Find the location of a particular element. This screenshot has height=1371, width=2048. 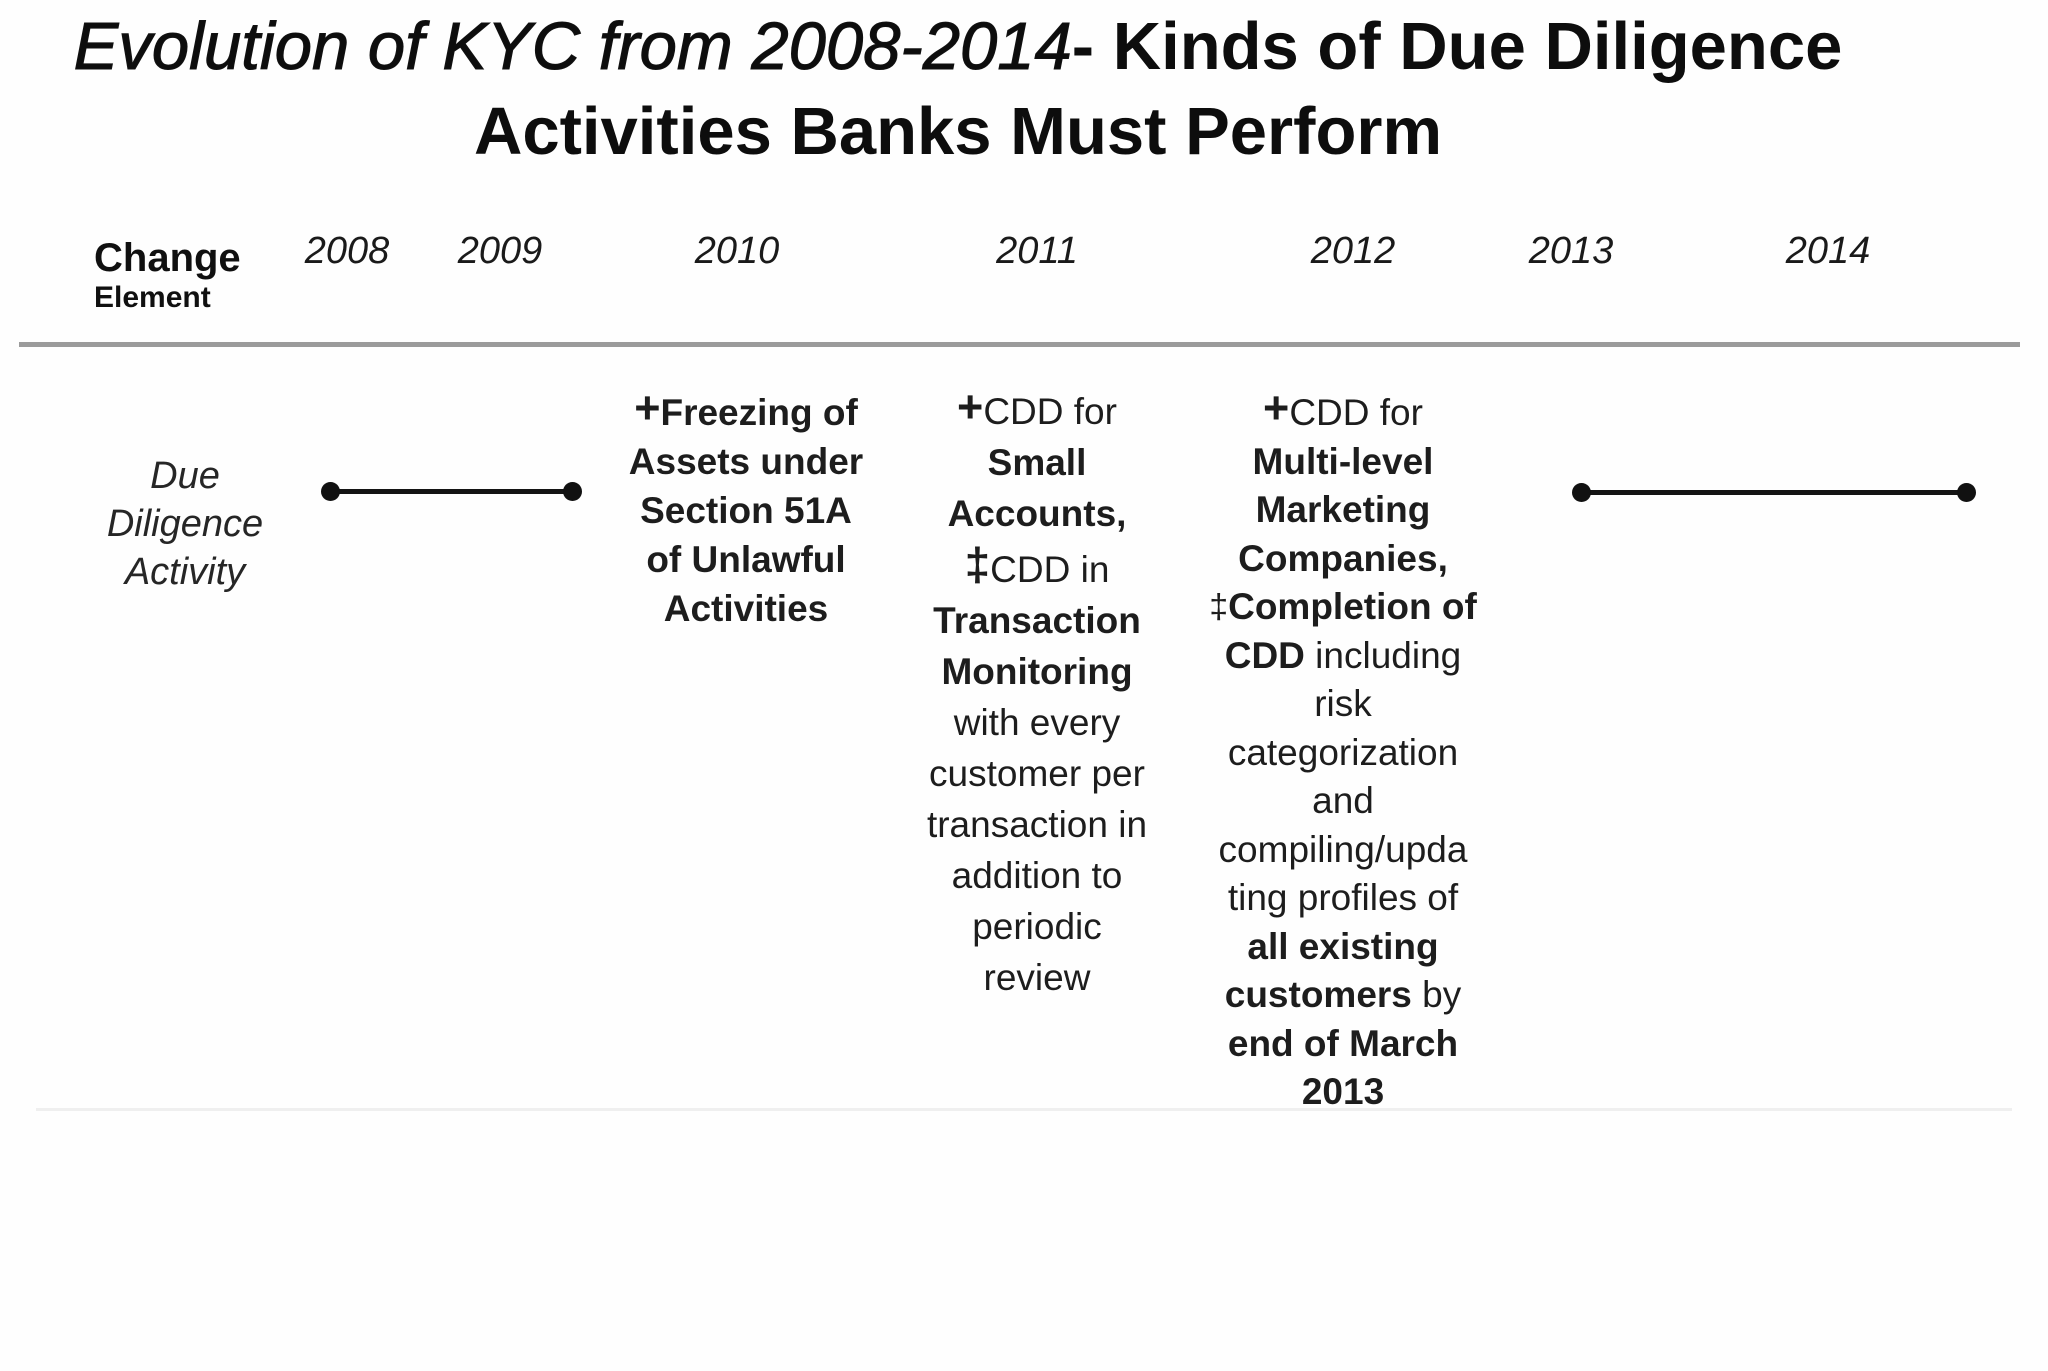

activity-line: Small is located at coordinates (1037, 462).